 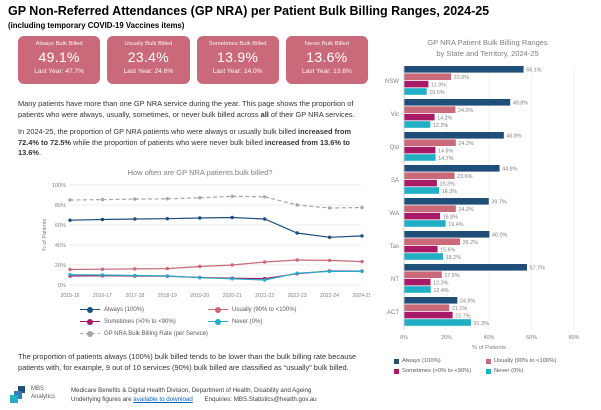 I want to click on svg-text: 2017-18, so click(x=134, y=296).